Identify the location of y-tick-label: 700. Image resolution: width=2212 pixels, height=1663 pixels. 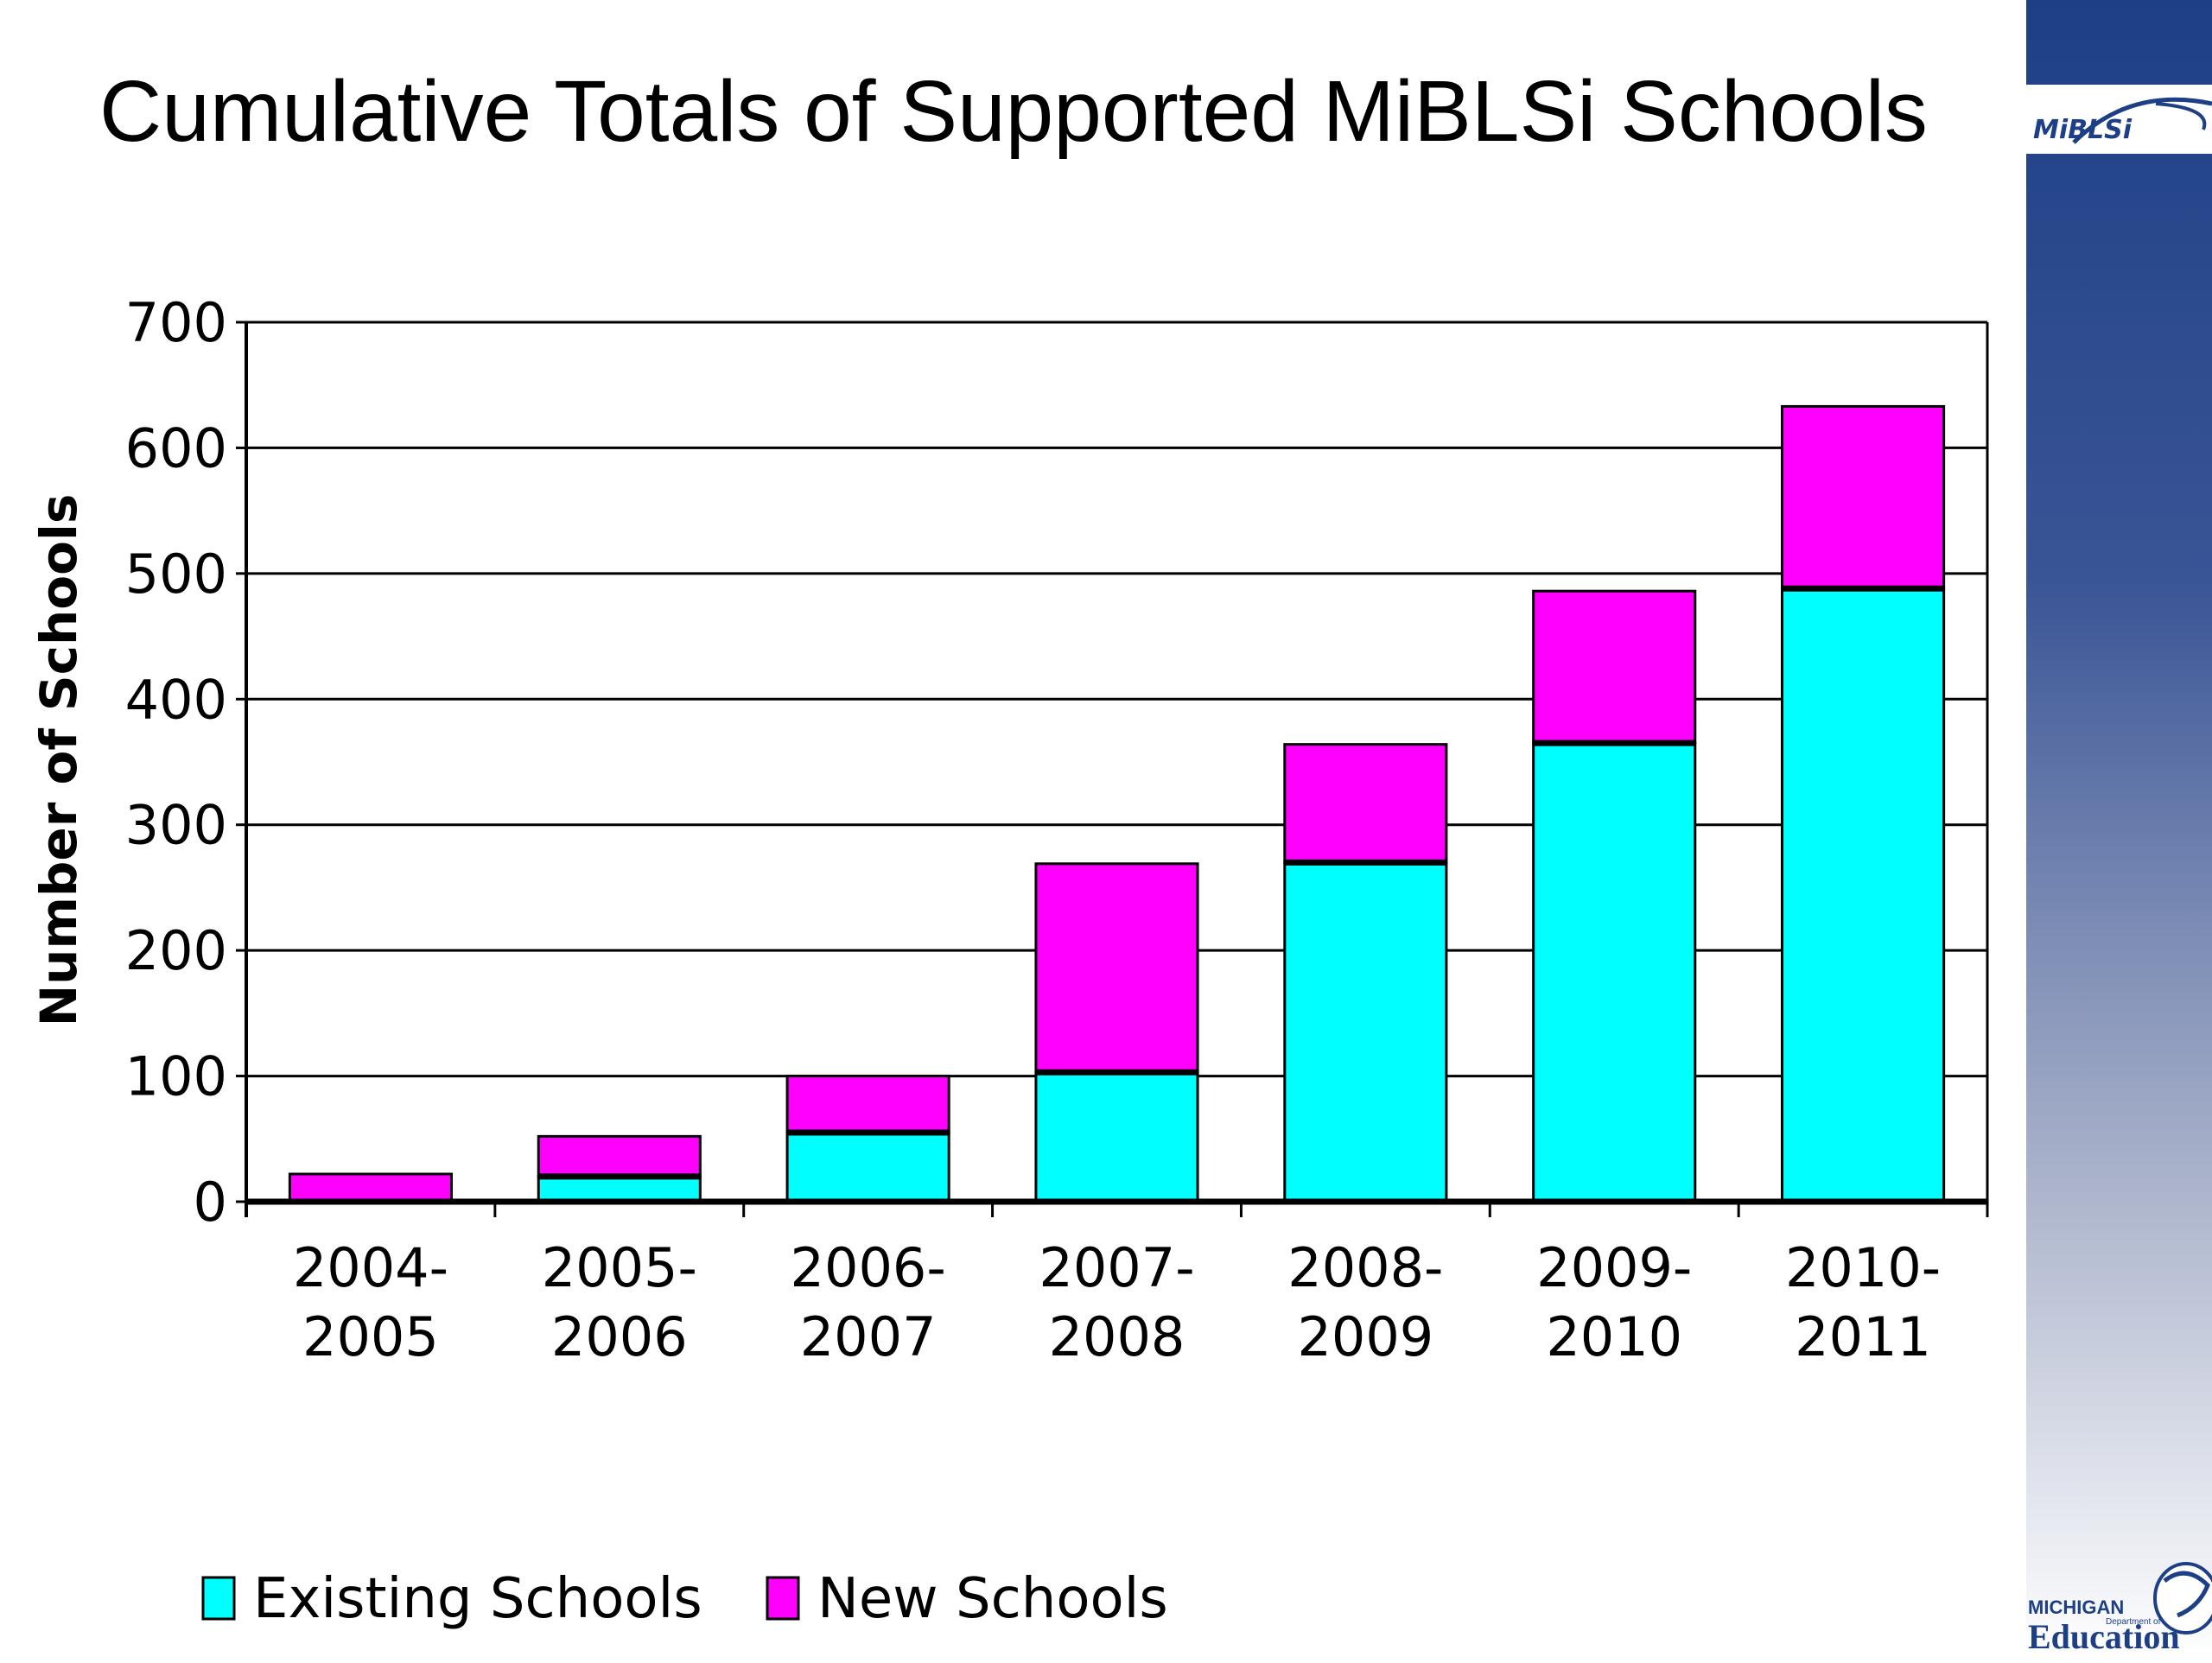
(176, 323).